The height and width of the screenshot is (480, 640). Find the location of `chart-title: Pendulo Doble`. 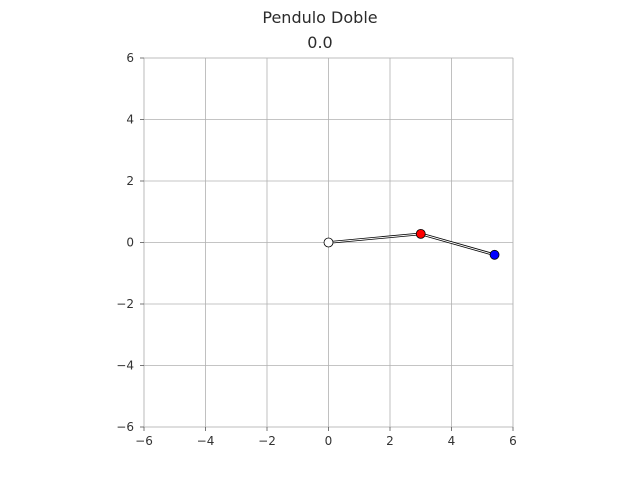

chart-title: Pendulo Doble is located at coordinates (320, 17).